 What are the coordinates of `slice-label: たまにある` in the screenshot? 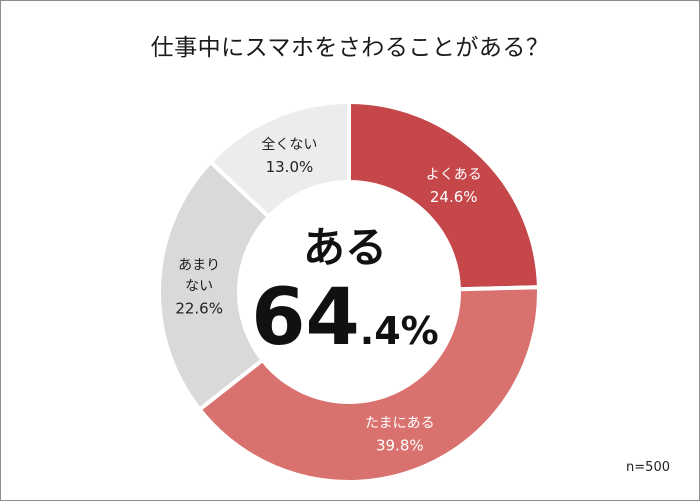 It's located at (400, 424).